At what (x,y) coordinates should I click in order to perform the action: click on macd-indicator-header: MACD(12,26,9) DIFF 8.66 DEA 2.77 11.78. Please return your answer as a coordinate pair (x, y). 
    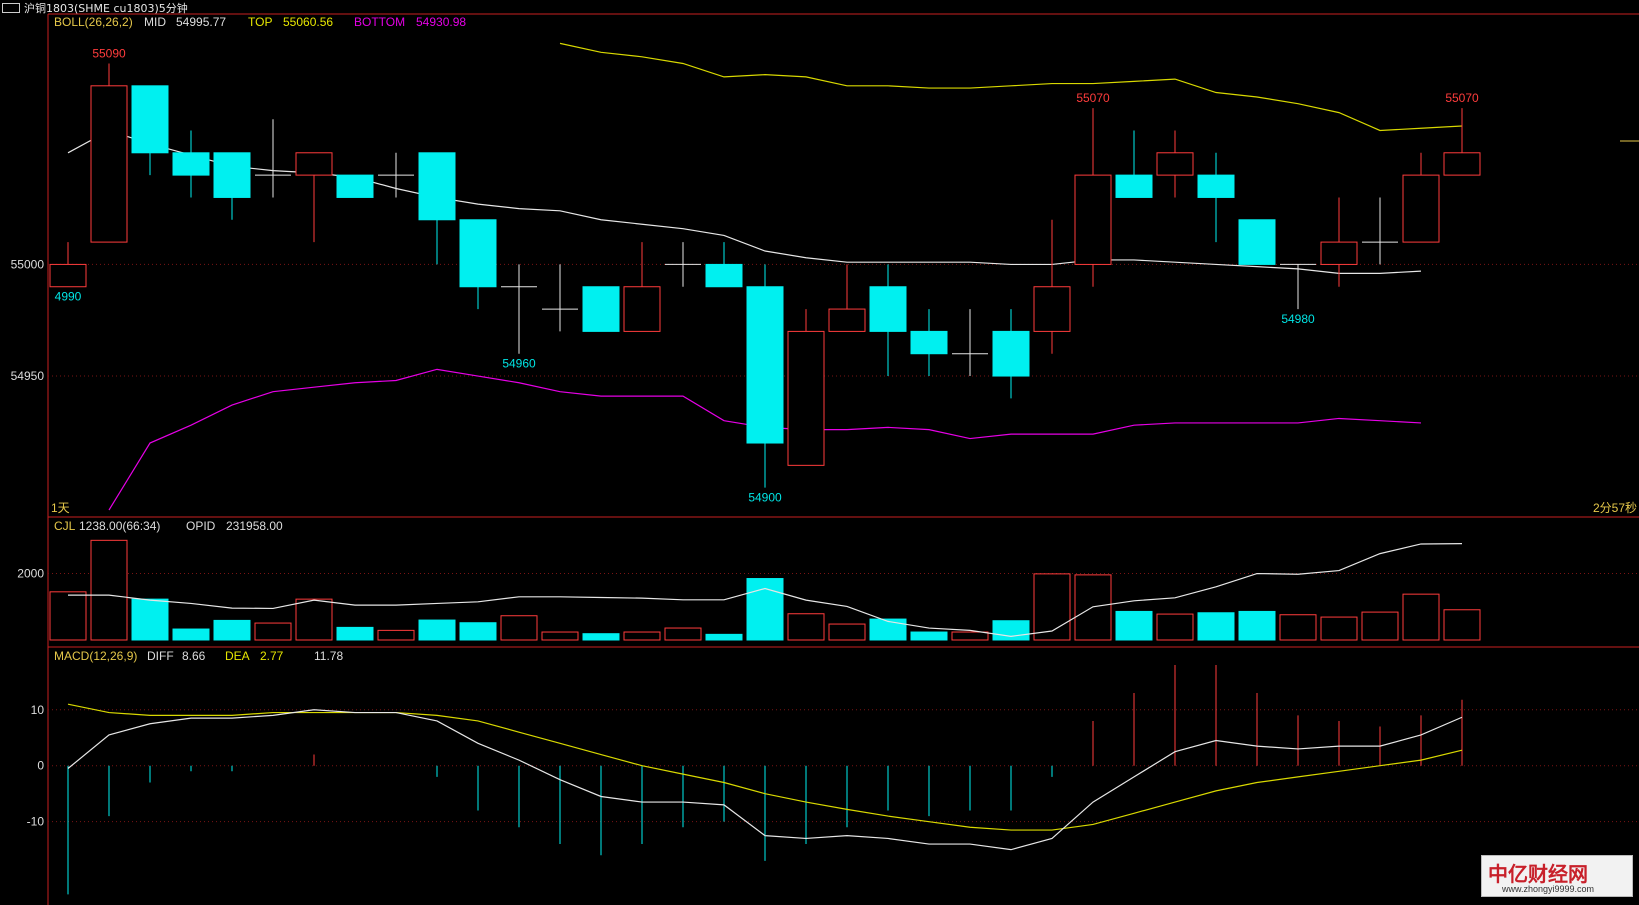
    Looking at the image, I should click on (198, 656).